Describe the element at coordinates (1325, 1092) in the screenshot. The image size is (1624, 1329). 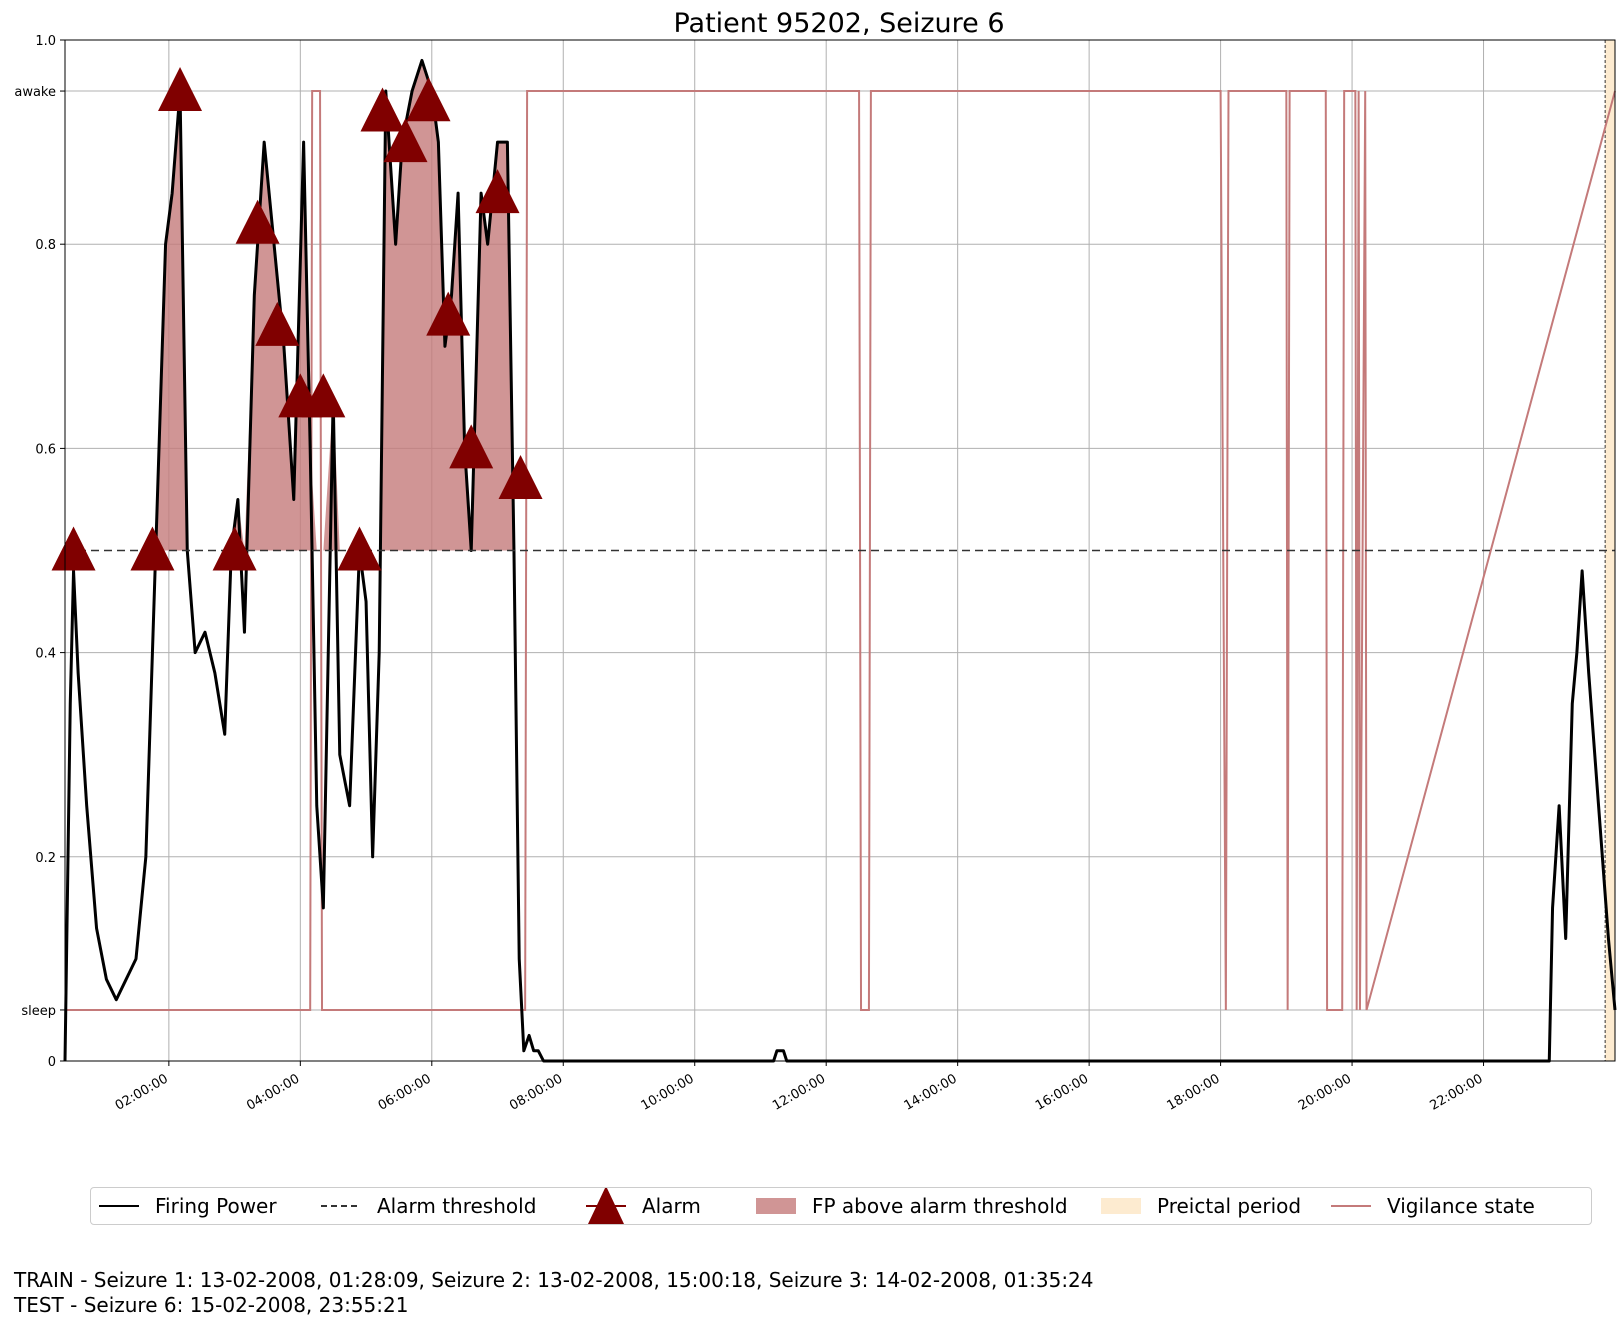
I see `x-tick-label: 20:00:00` at that location.